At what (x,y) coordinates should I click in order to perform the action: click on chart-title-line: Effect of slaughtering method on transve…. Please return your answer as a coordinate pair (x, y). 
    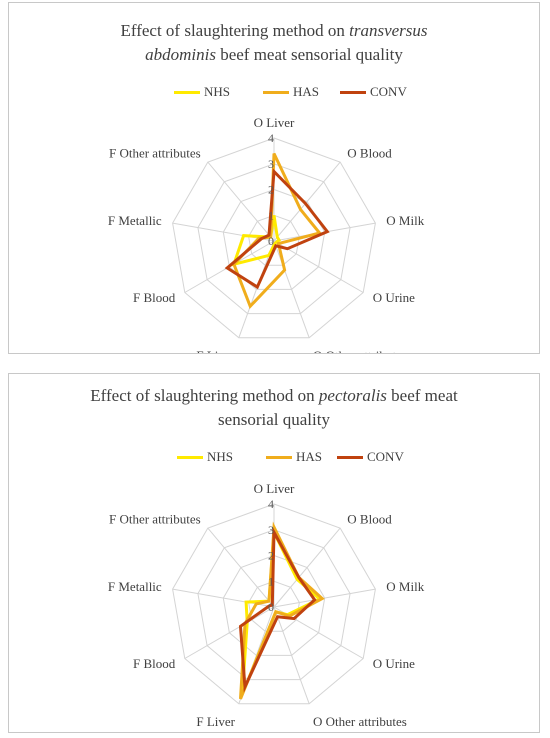
    Looking at the image, I should click on (274, 31).